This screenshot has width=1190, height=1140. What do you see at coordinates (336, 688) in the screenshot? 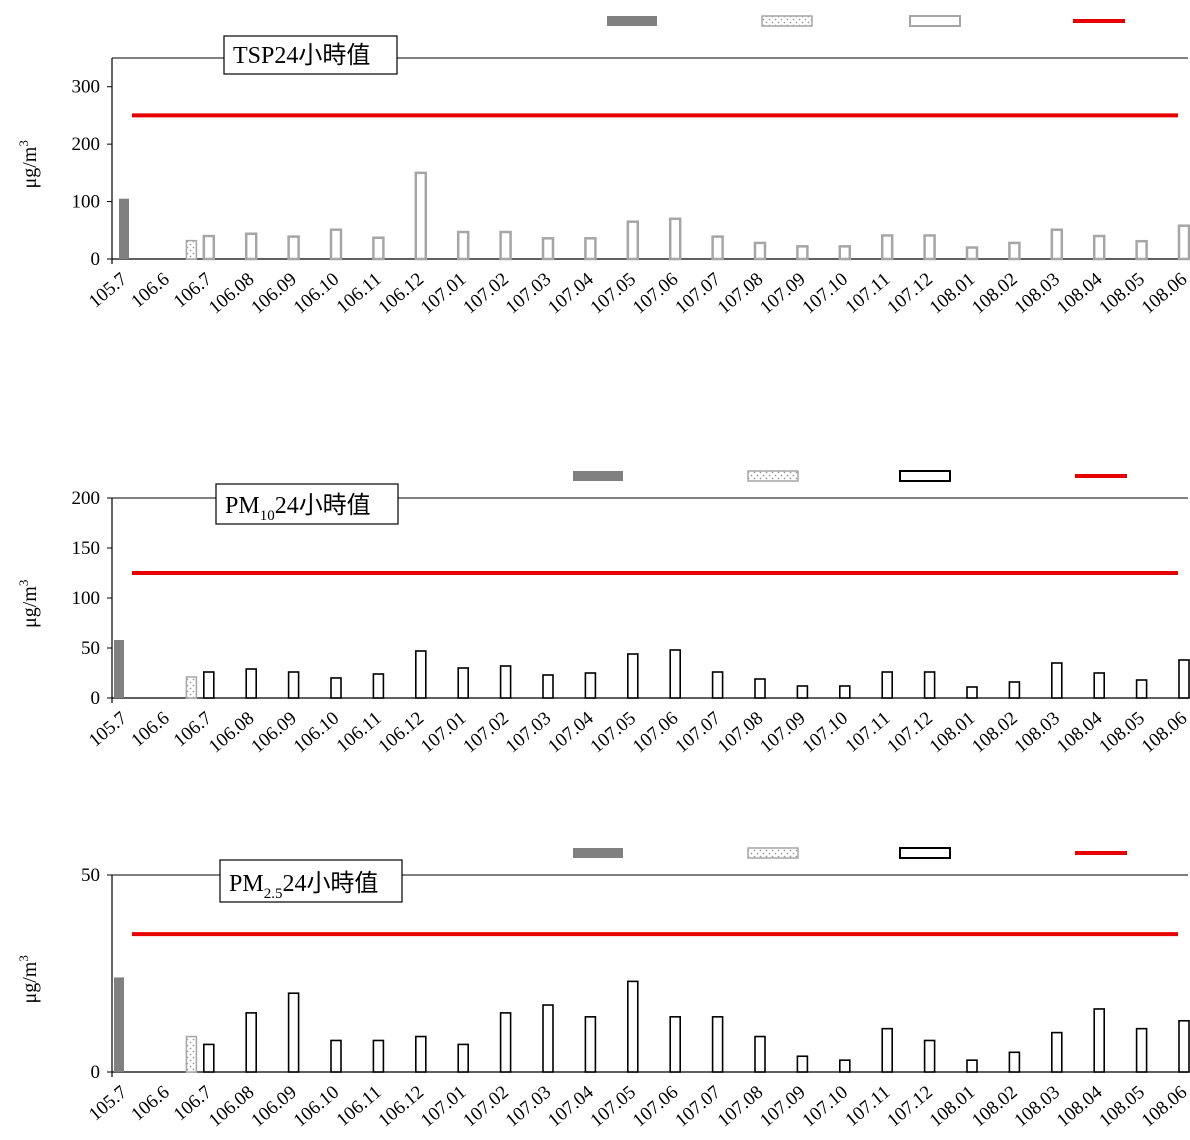
I see `bar-con-106.10` at bounding box center [336, 688].